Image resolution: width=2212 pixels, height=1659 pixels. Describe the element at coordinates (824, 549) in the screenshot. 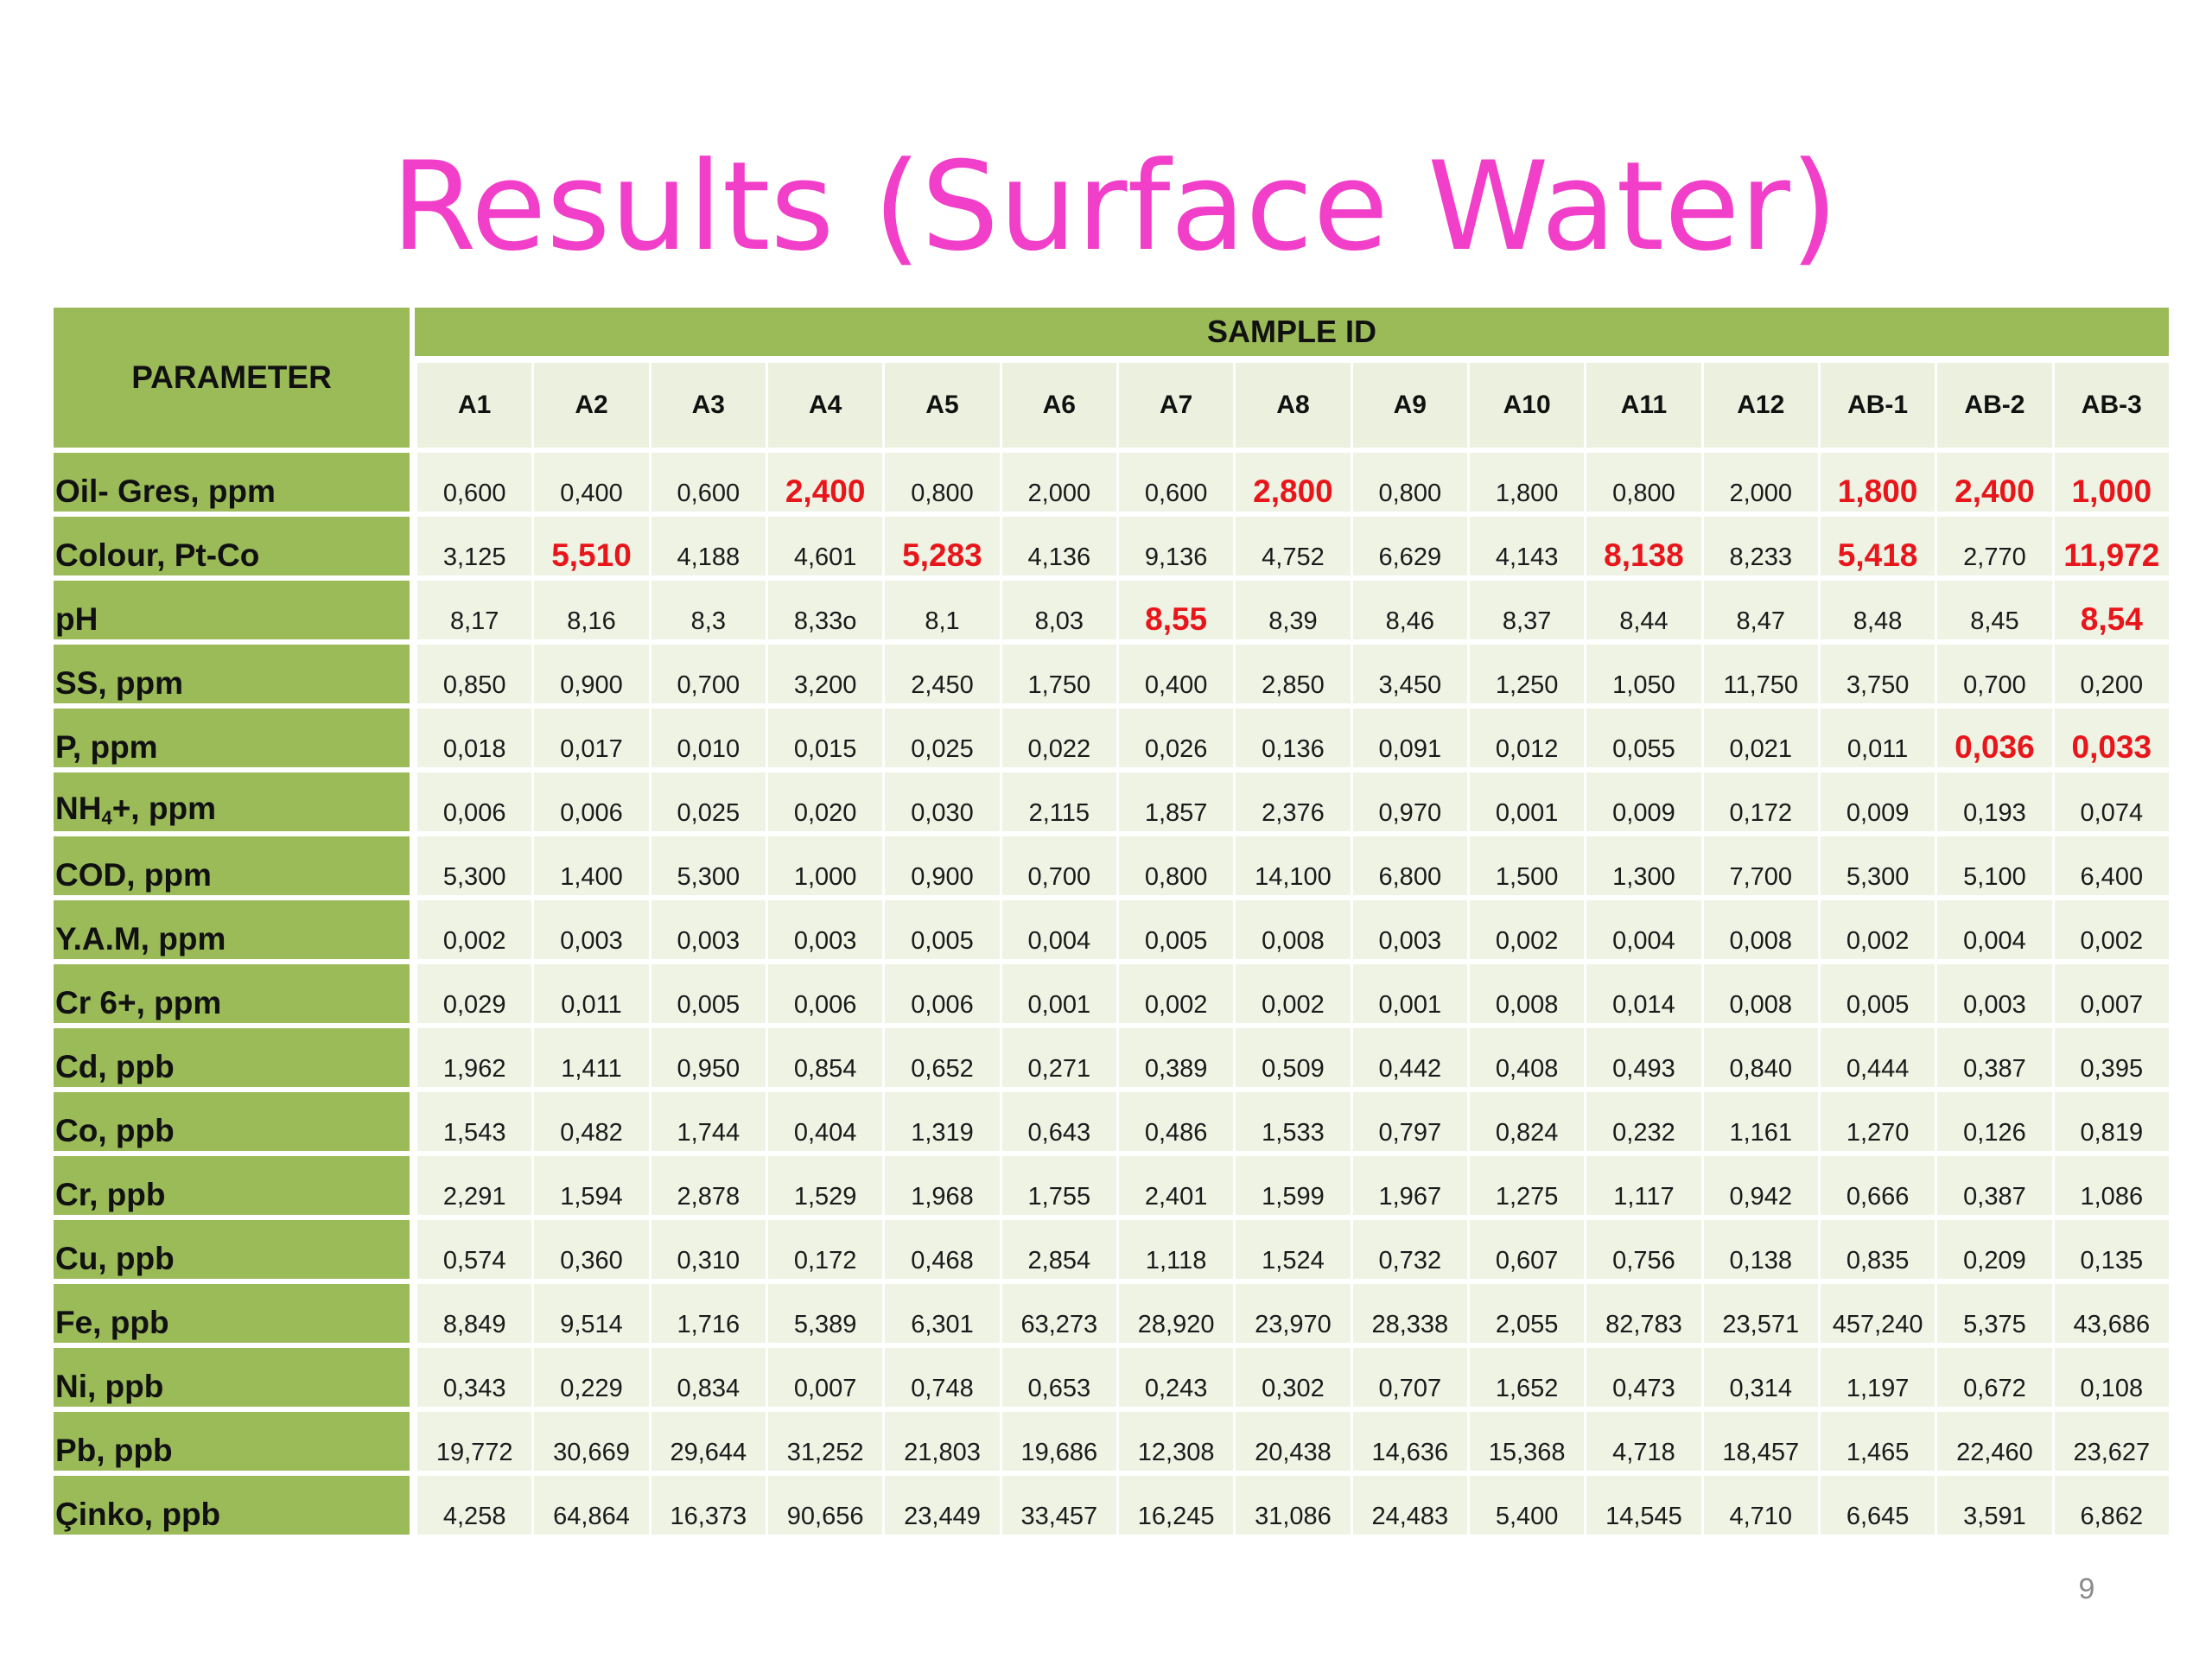

I see `value-cell: 4,601` at that location.